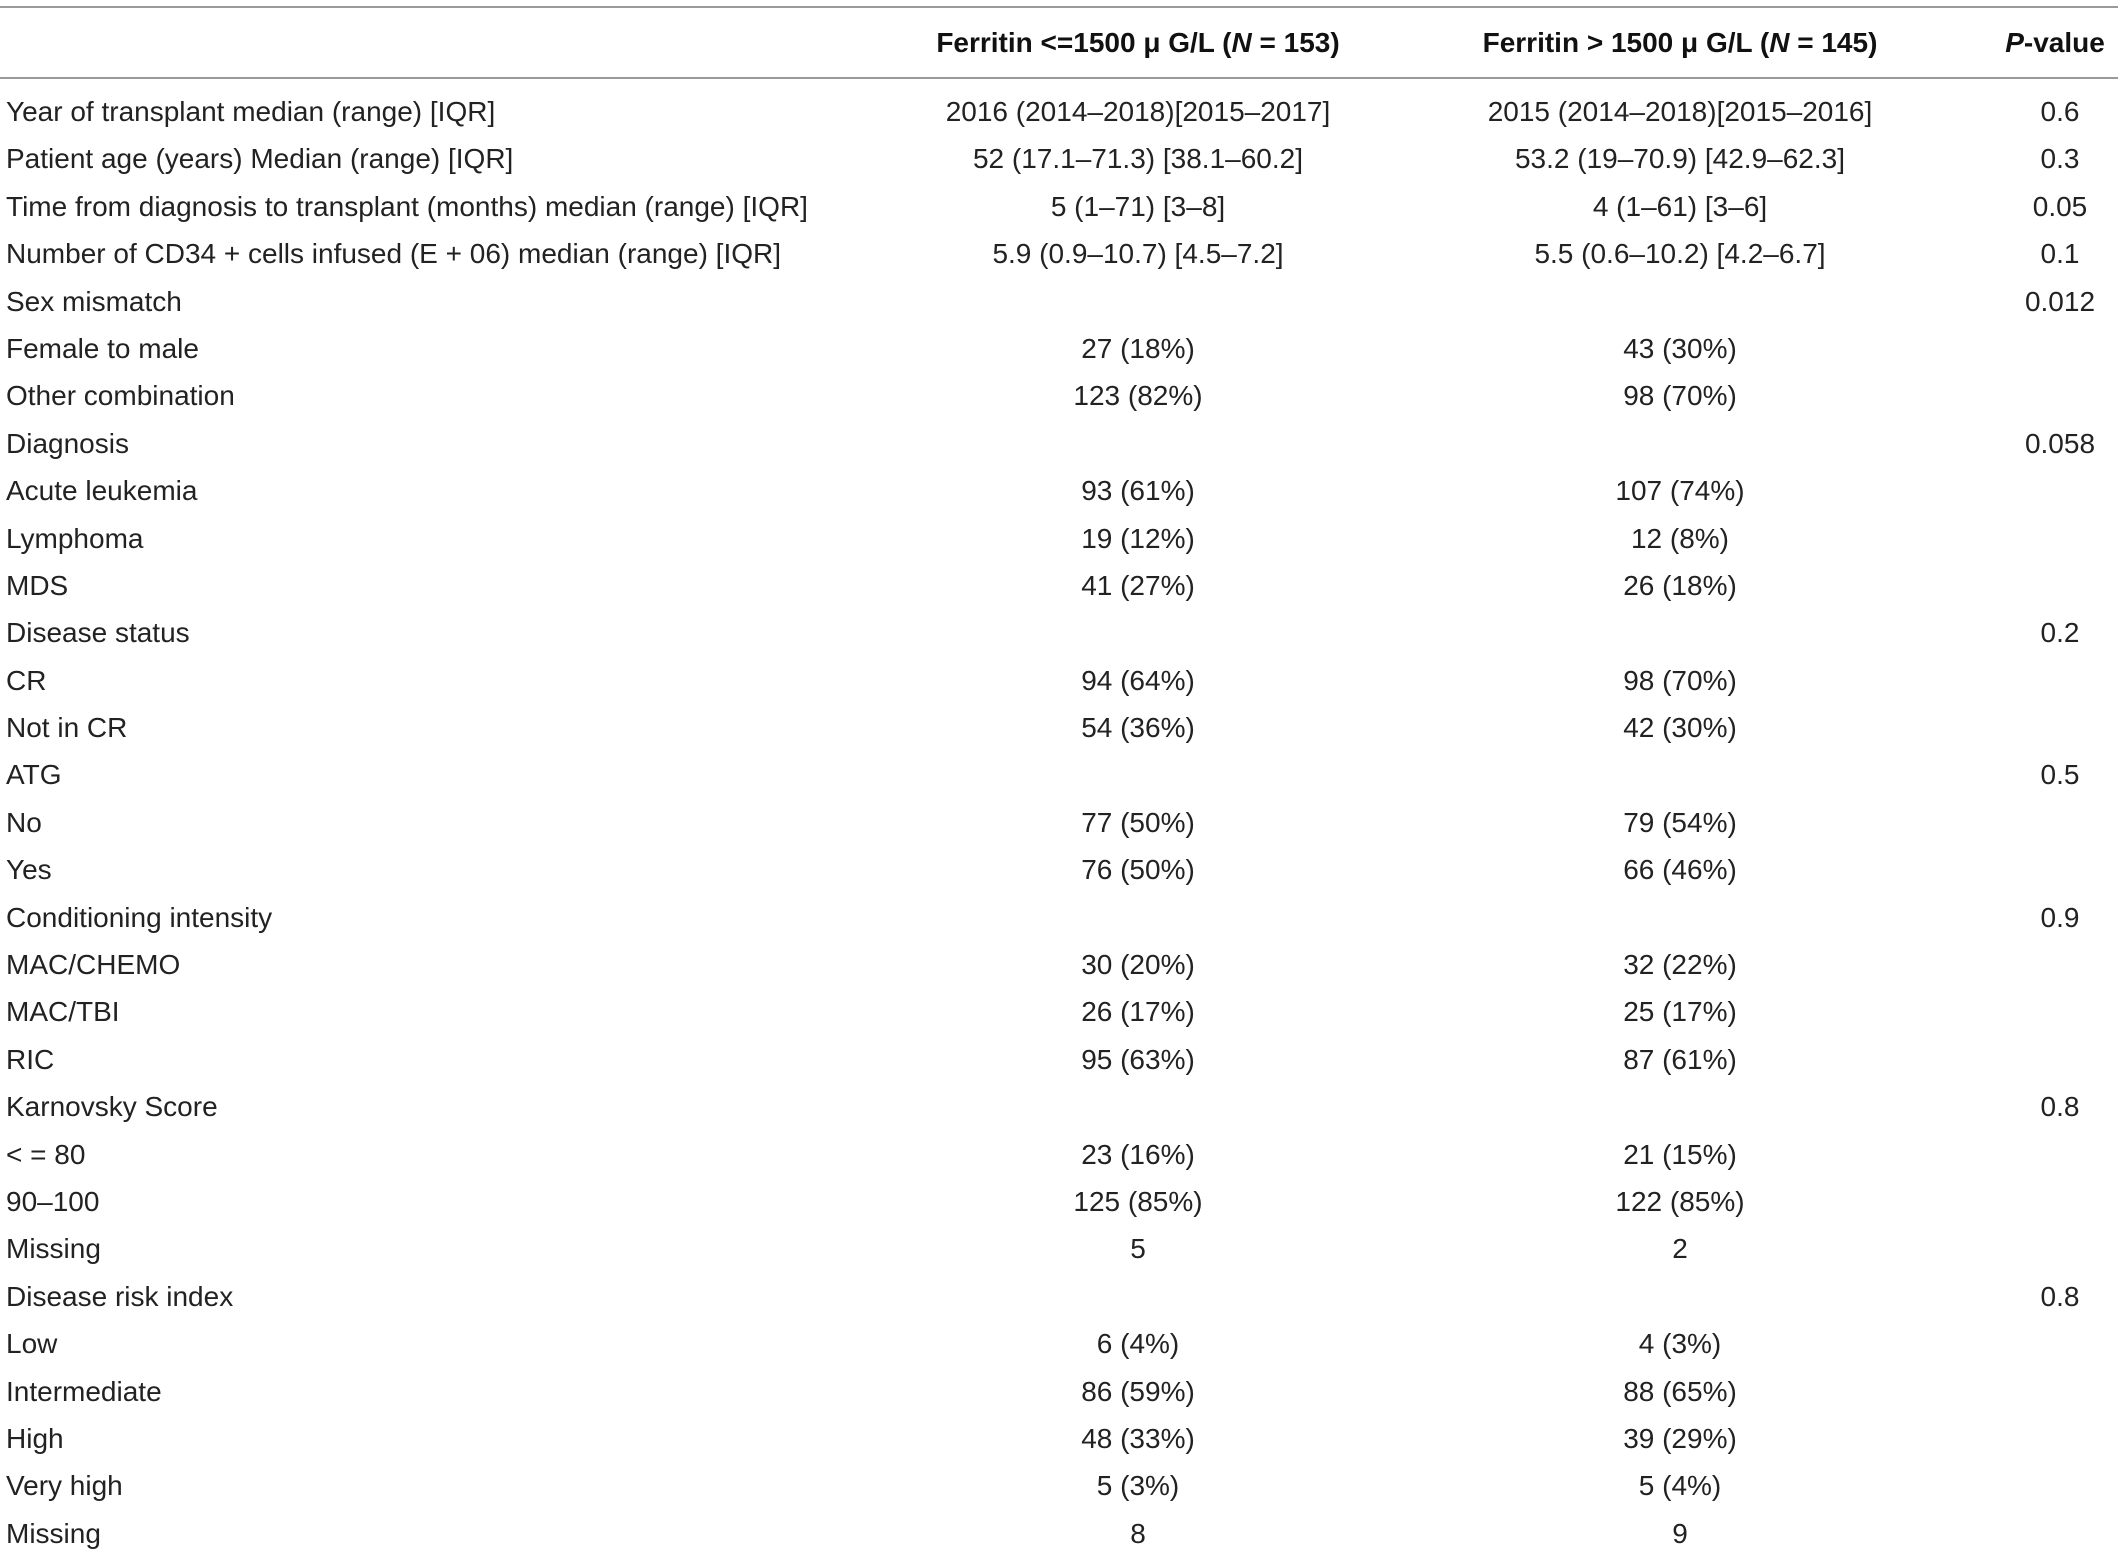  What do you see at coordinates (75, 538) in the screenshot?
I see `row-label: Lymphoma` at bounding box center [75, 538].